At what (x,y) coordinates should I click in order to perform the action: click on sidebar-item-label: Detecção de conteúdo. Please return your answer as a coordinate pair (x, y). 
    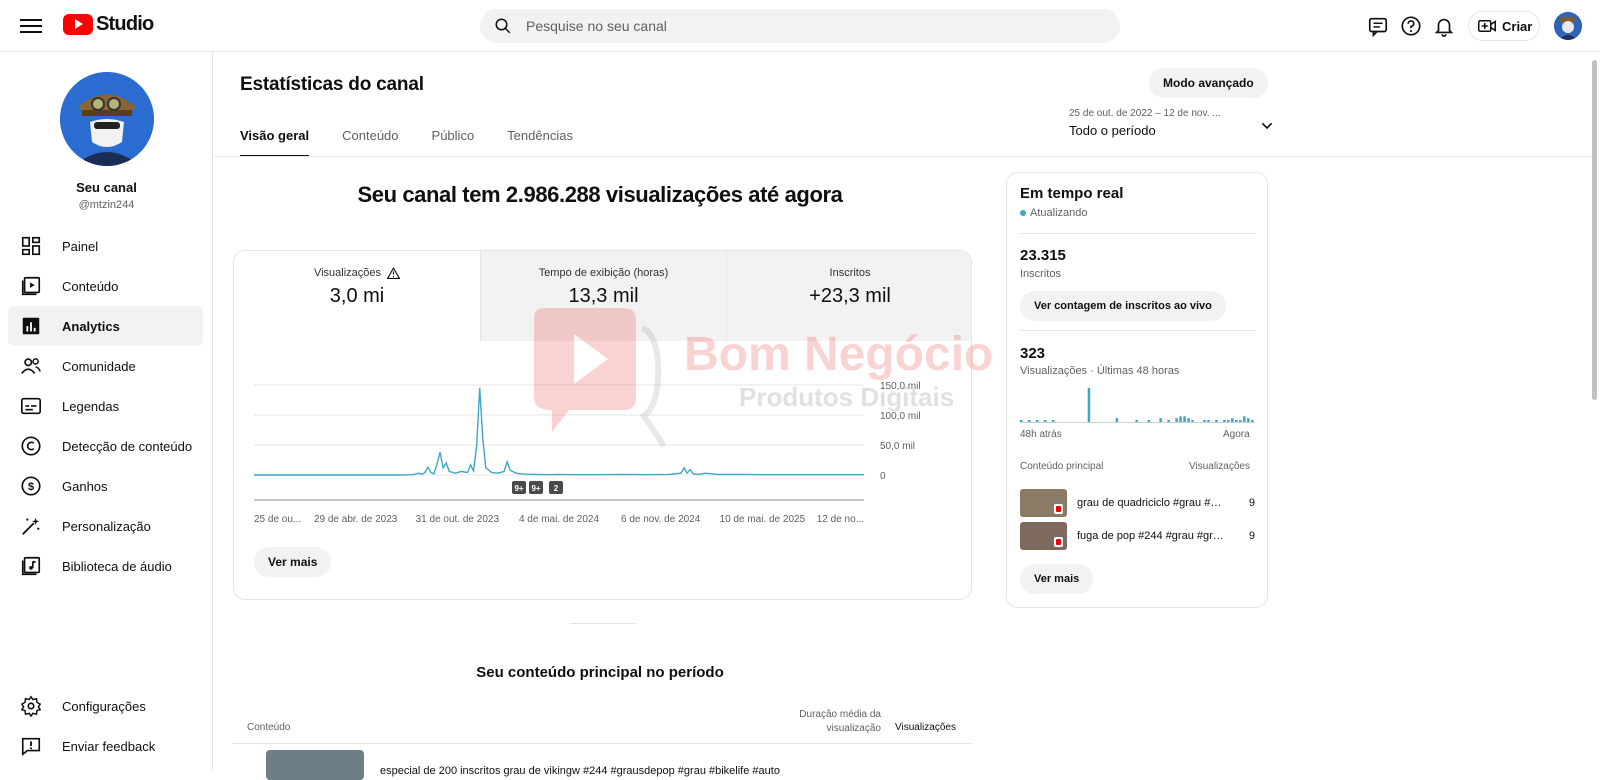
    Looking at the image, I should click on (127, 446).